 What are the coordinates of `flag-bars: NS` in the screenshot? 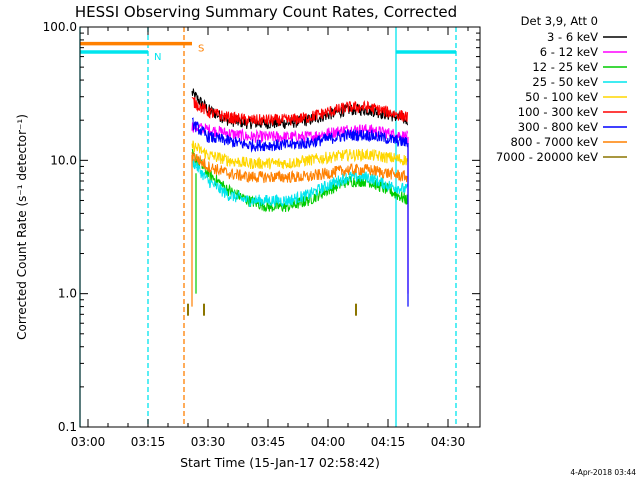 It's located at (268, 52).